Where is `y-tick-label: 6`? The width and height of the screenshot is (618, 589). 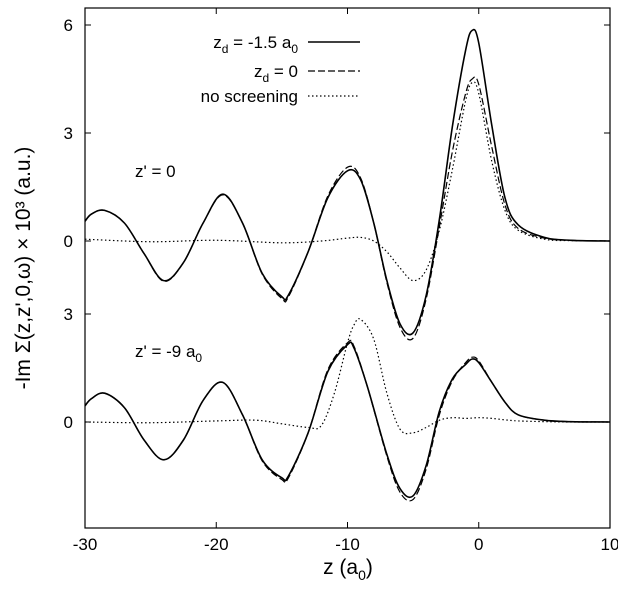 y-tick-label: 6 is located at coordinates (68, 25).